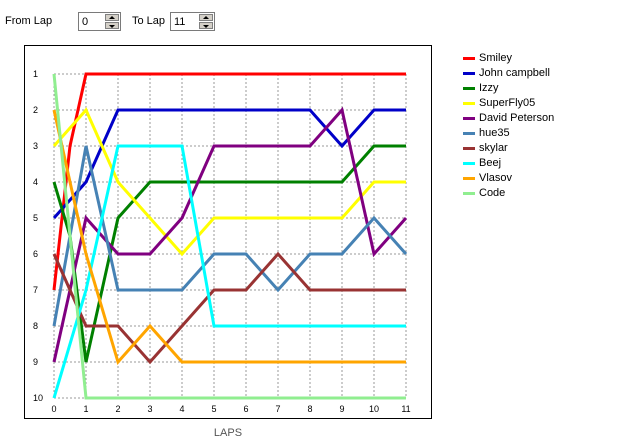  I want to click on legend-label: hue35, so click(494, 133).